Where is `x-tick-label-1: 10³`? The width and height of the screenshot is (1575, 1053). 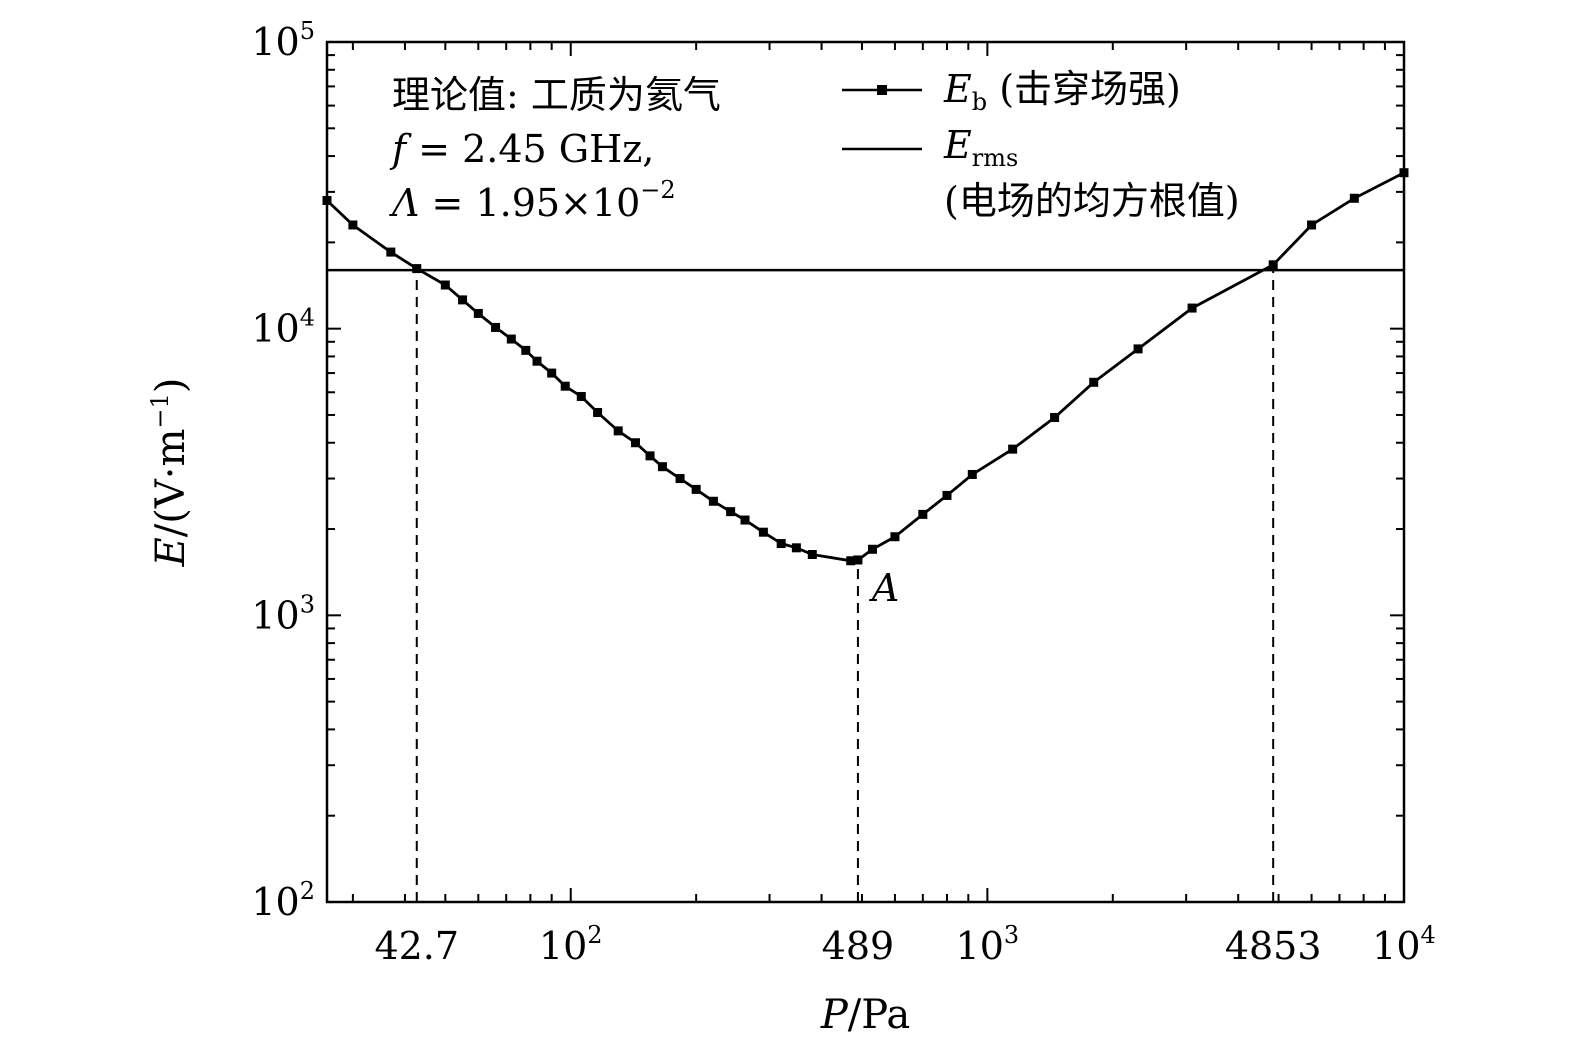
x-tick-label-1: 10³ is located at coordinates (988, 944).